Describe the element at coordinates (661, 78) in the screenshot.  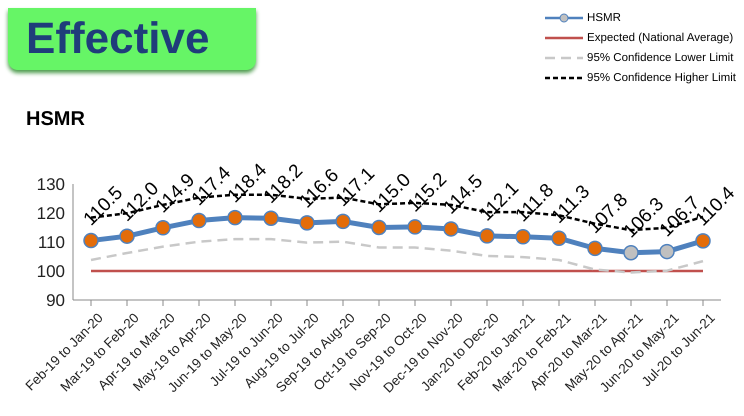
I see `legend-label: 95% Confidence Higher Limit` at that location.